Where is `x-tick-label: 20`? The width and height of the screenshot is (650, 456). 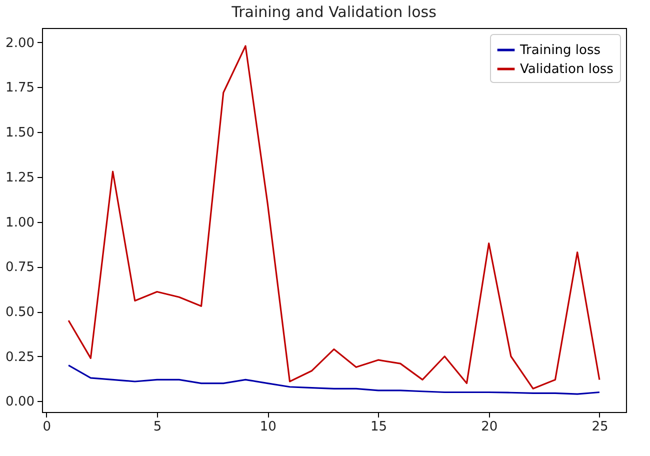 x-tick-label: 20 is located at coordinates (489, 427).